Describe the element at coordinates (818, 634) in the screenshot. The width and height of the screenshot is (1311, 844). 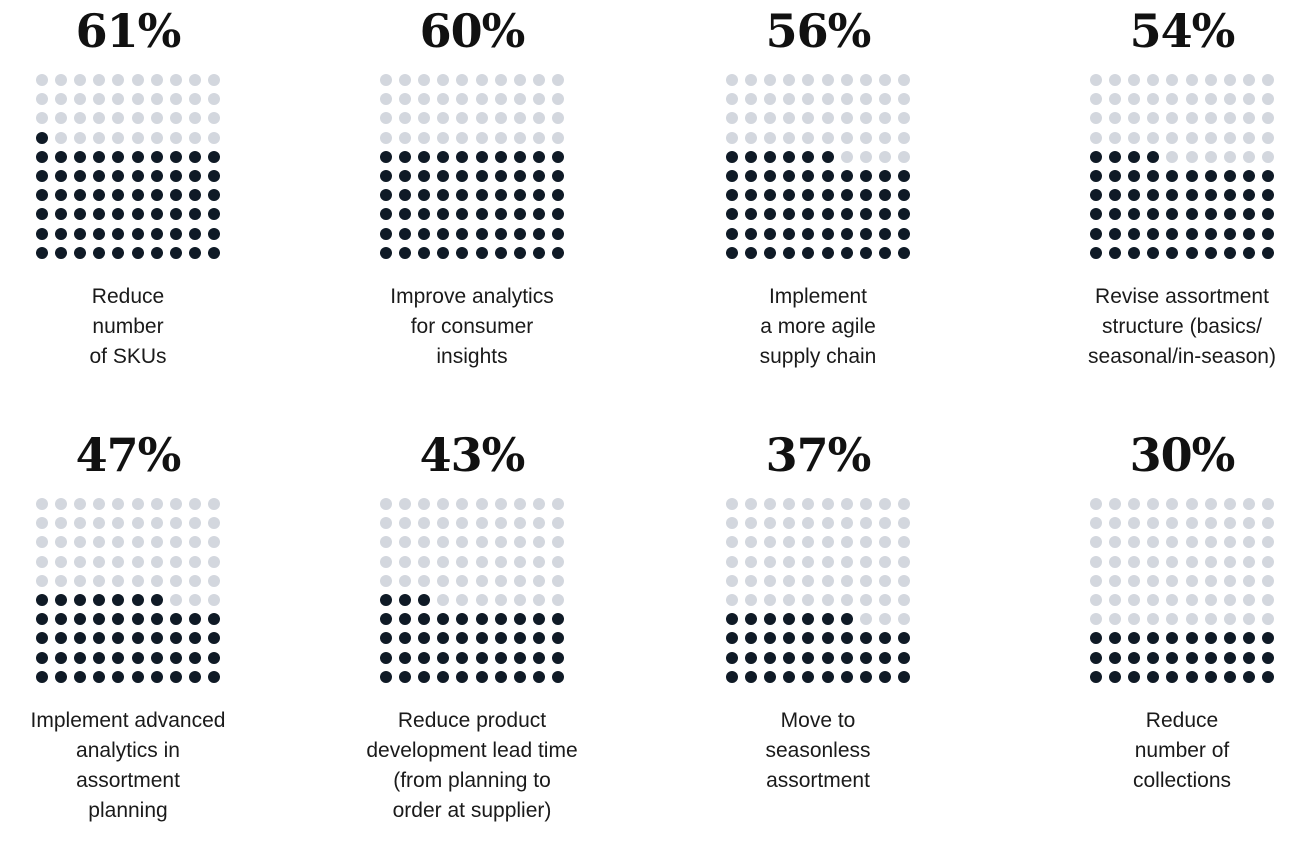
I see `waffle-tile: 37% Move to seasonless assortment` at that location.